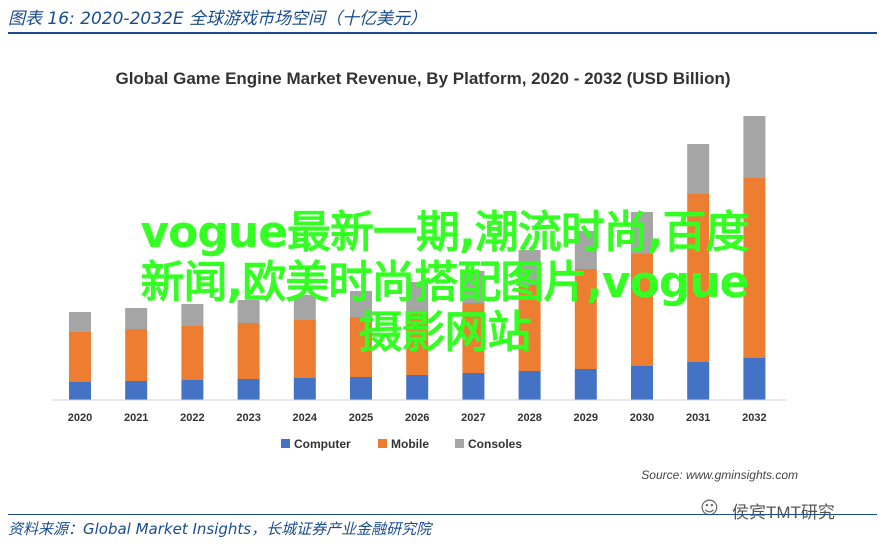  What do you see at coordinates (382, 443) in the screenshot?
I see `legend-swatch-mobile` at bounding box center [382, 443].